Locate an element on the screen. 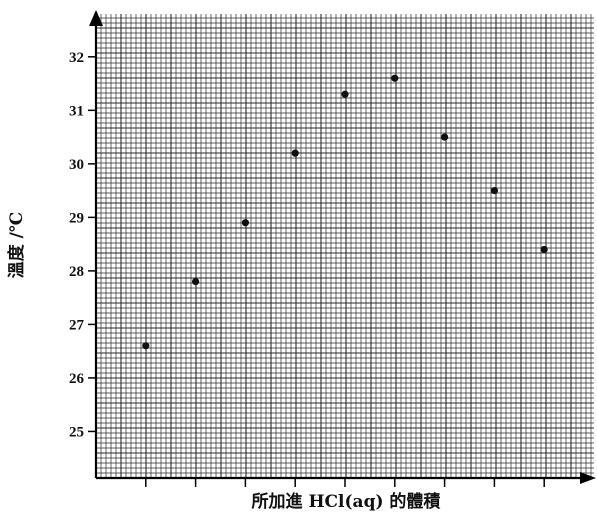  y-tick-label-30: 30 is located at coordinates (76, 165).